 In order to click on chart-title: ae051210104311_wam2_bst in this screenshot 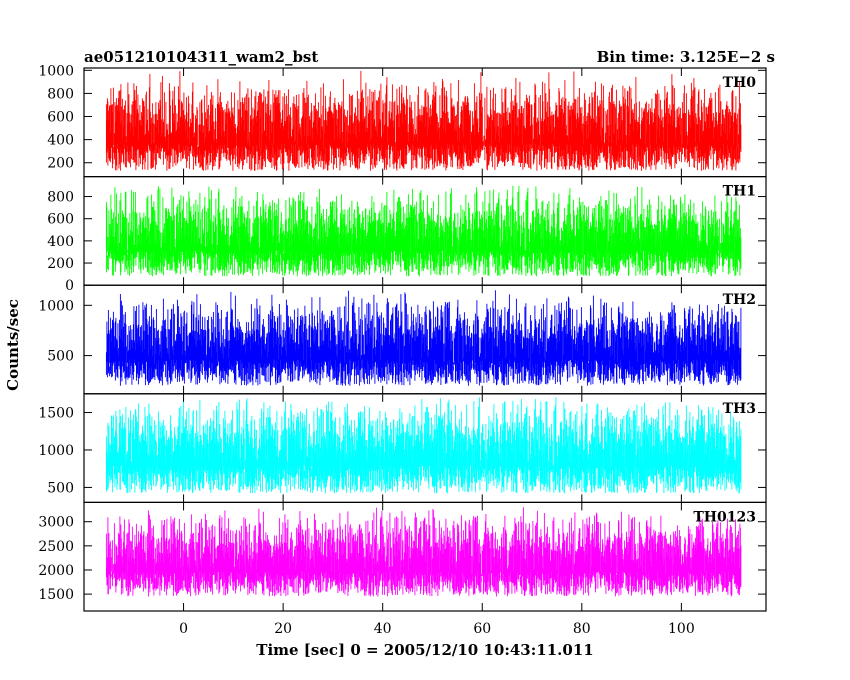, I will do `click(201, 57)`.